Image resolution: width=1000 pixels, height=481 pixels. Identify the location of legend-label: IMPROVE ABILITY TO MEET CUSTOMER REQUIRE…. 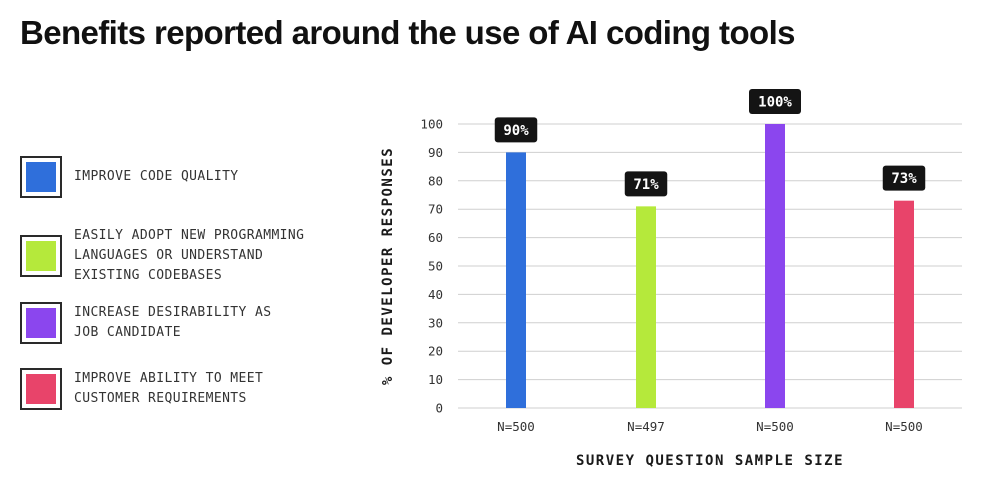
(169, 388).